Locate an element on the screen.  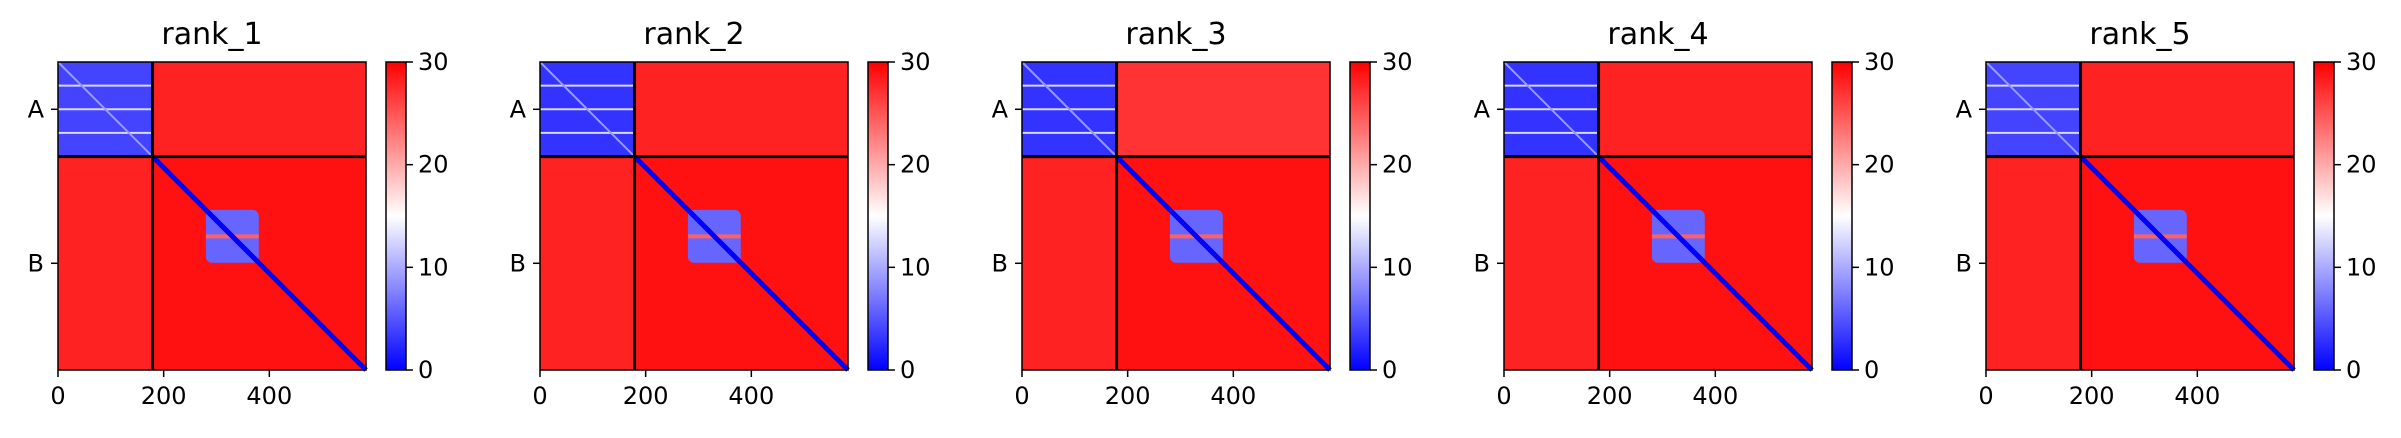
panel-title: rank_2 is located at coordinates (693, 34).